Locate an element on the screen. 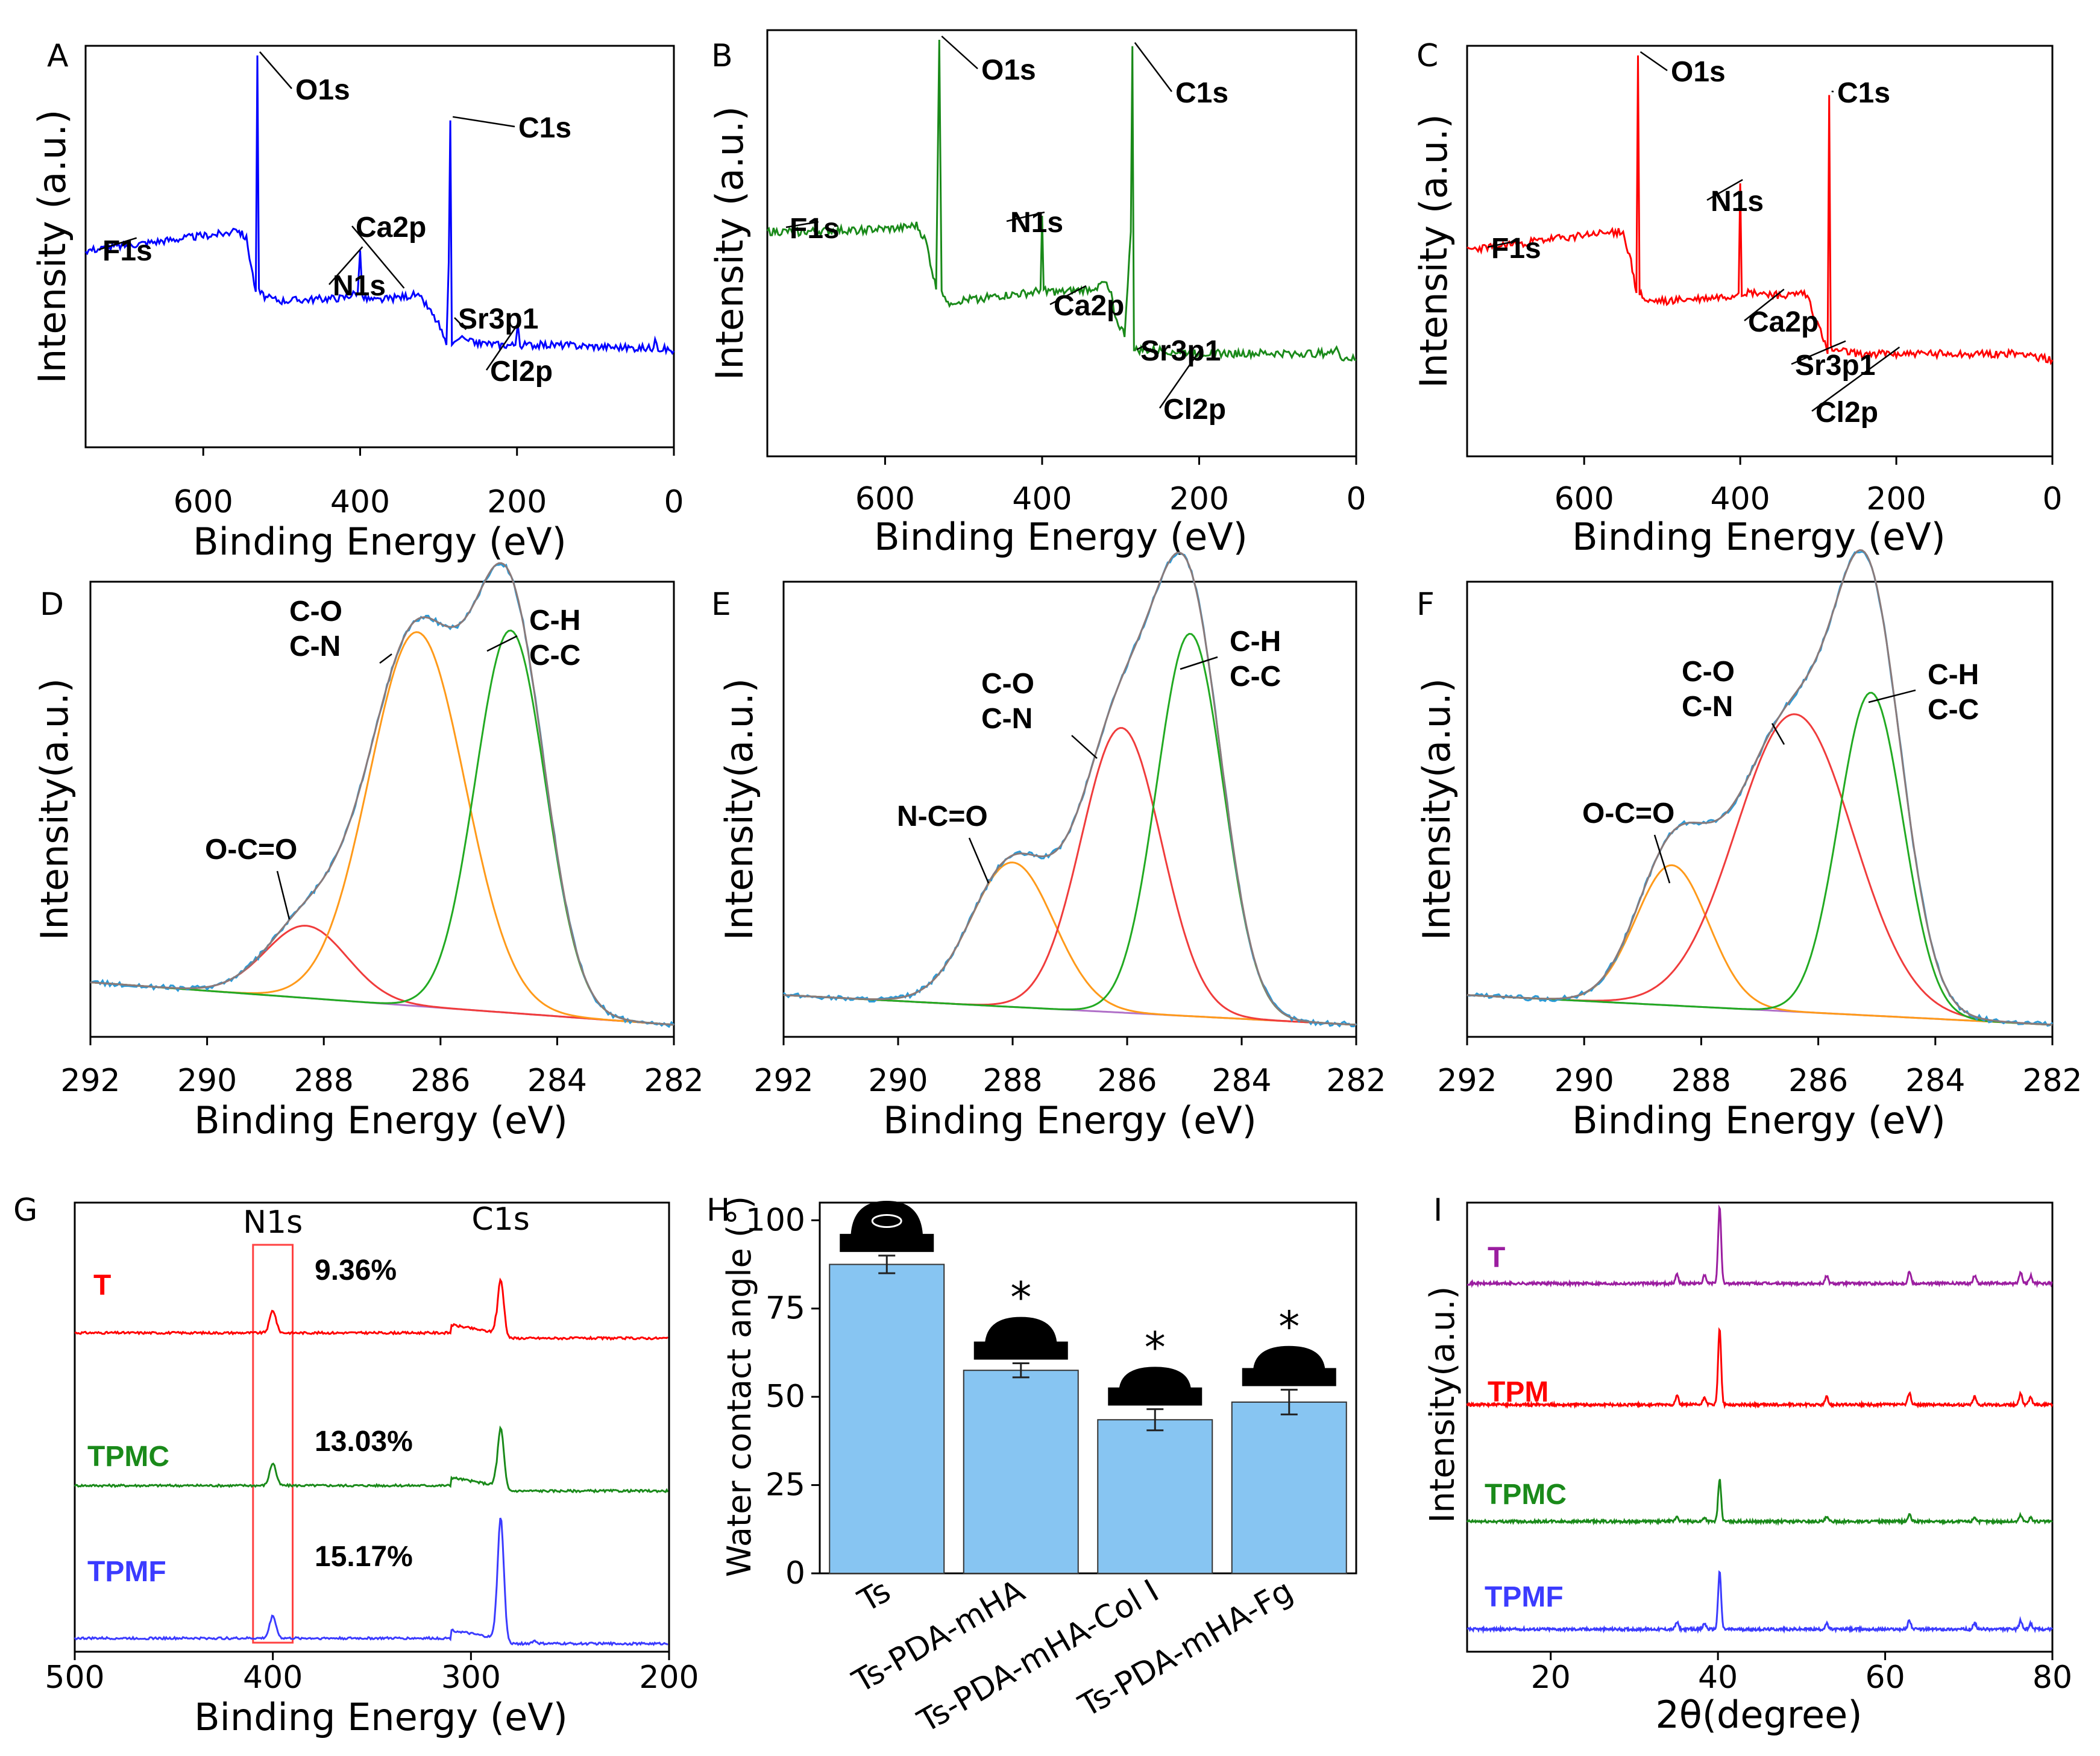 Image resolution: width=2100 pixels, height=1756 pixels. xrd-line-t is located at coordinates (1760, 1246).